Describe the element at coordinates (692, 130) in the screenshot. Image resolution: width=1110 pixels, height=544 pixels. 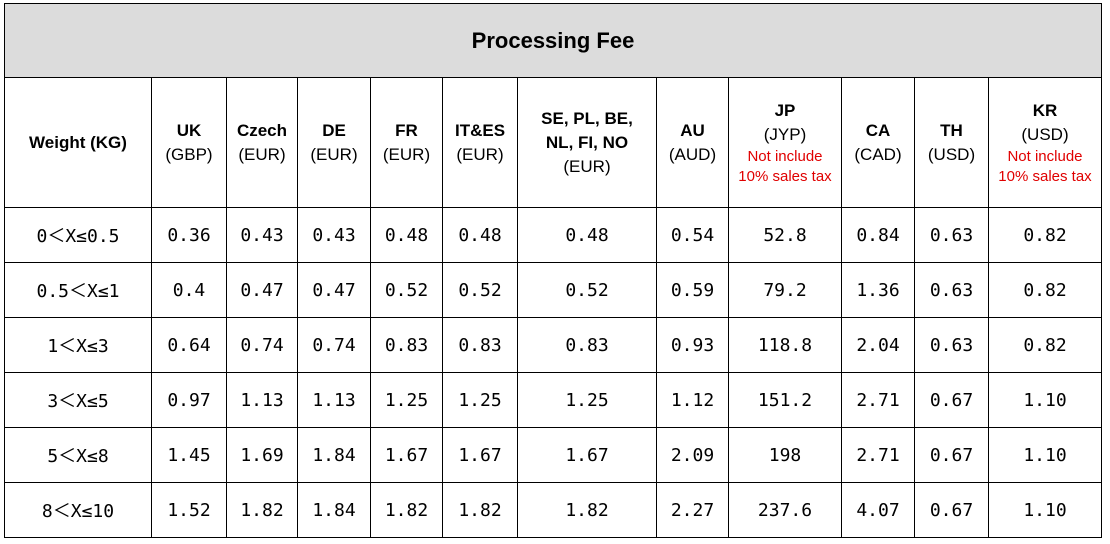
I see `col-code: AU` at that location.